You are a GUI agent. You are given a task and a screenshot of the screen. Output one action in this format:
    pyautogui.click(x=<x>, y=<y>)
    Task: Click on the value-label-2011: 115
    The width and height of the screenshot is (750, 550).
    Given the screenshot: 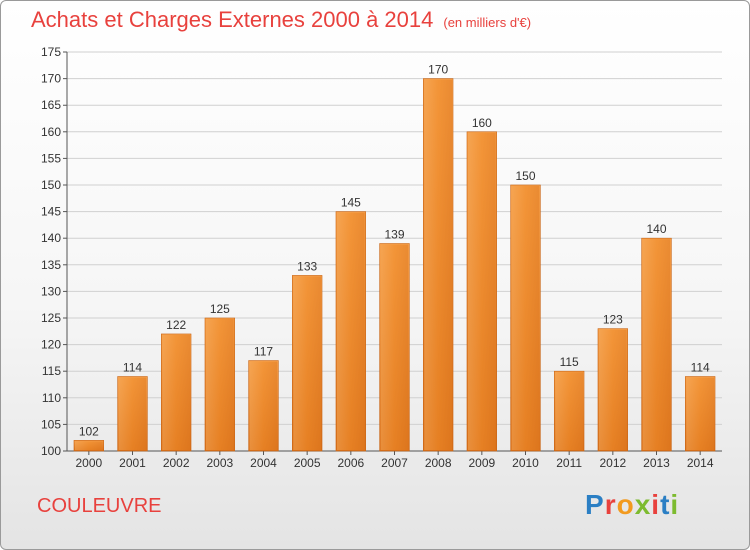 What is the action you would take?
    pyautogui.click(x=569, y=362)
    